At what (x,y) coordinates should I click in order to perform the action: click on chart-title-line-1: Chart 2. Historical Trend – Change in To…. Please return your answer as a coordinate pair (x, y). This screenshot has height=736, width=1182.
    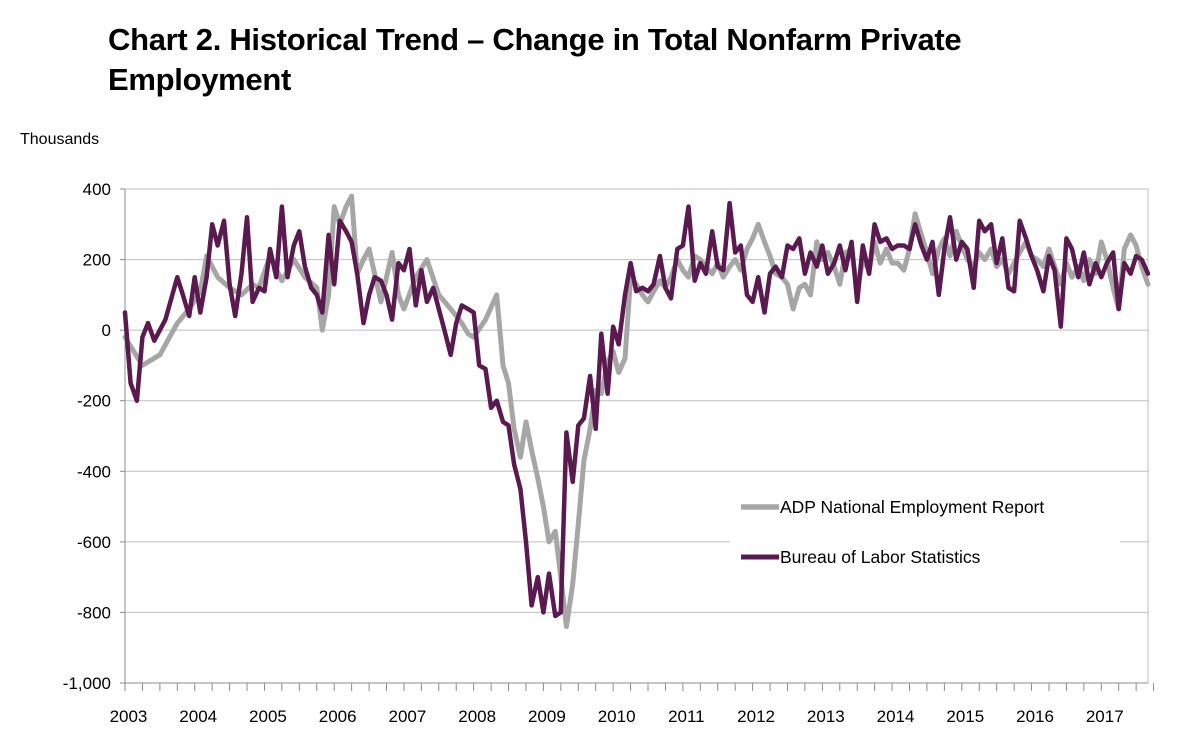
    Looking at the image, I should click on (535, 39).